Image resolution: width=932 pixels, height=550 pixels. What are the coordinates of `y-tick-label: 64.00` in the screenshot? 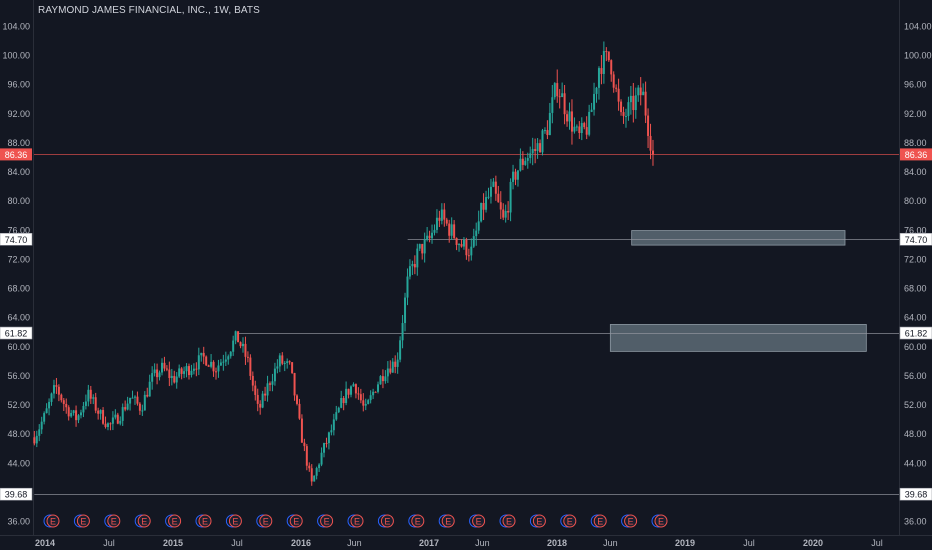 It's located at (915, 318).